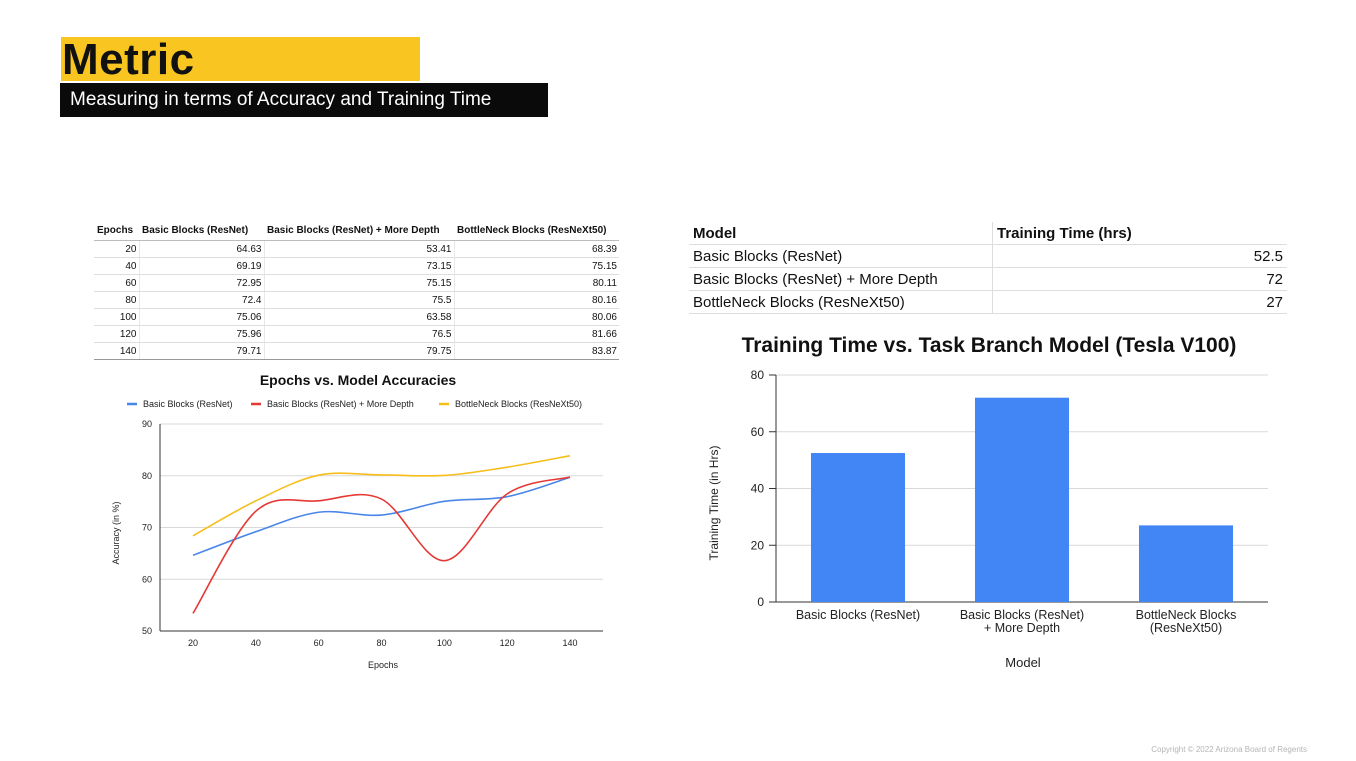 The width and height of the screenshot is (1356, 761). What do you see at coordinates (116, 230) in the screenshot?
I see `column-header: Epochs` at bounding box center [116, 230].